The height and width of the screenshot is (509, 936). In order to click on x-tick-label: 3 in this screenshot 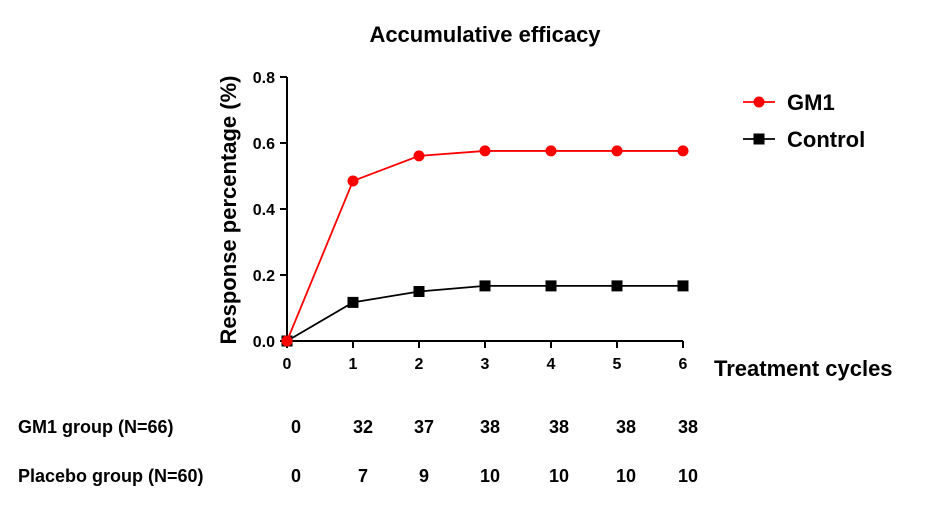, I will do `click(485, 364)`.